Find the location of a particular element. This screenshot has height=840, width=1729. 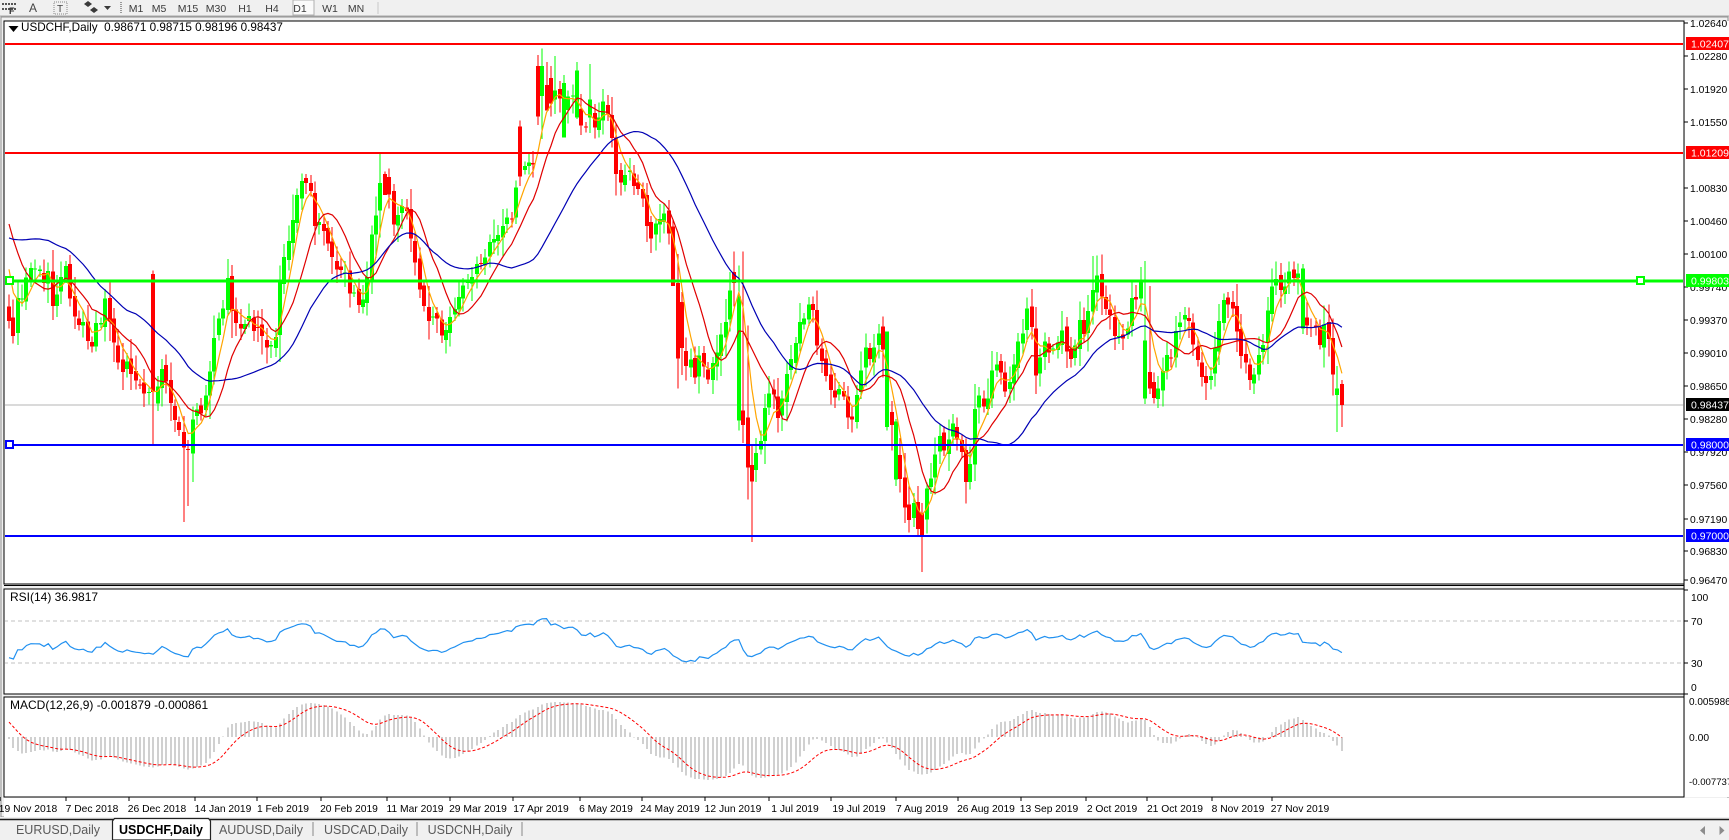

svg-text: USDCAD,Daily is located at coordinates (366, 830).